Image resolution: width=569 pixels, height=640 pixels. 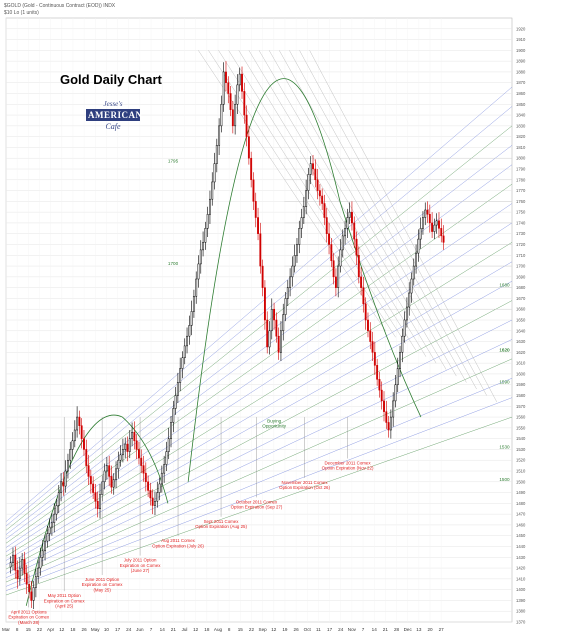 What do you see at coordinates (274, 423) in the screenshot?
I see `buying-opportunity-label: Buying Opportunity` at bounding box center [274, 423].